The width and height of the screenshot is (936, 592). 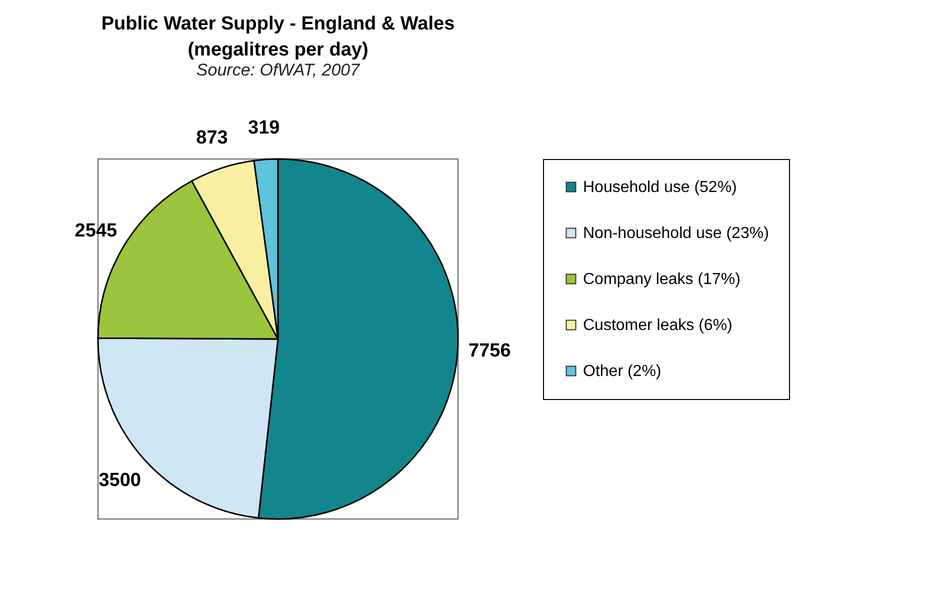 What do you see at coordinates (676, 233) in the screenshot?
I see `legend-label: Non-household use (23%)` at bounding box center [676, 233].